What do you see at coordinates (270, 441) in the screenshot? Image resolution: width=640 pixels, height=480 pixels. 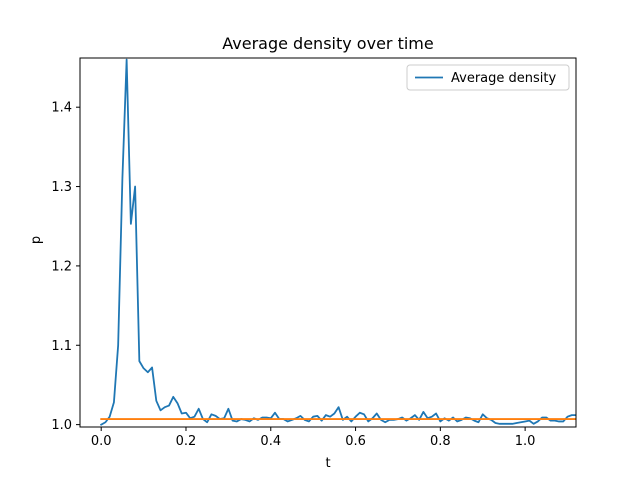 I see `x-tick-label: 0.4` at bounding box center [270, 441].